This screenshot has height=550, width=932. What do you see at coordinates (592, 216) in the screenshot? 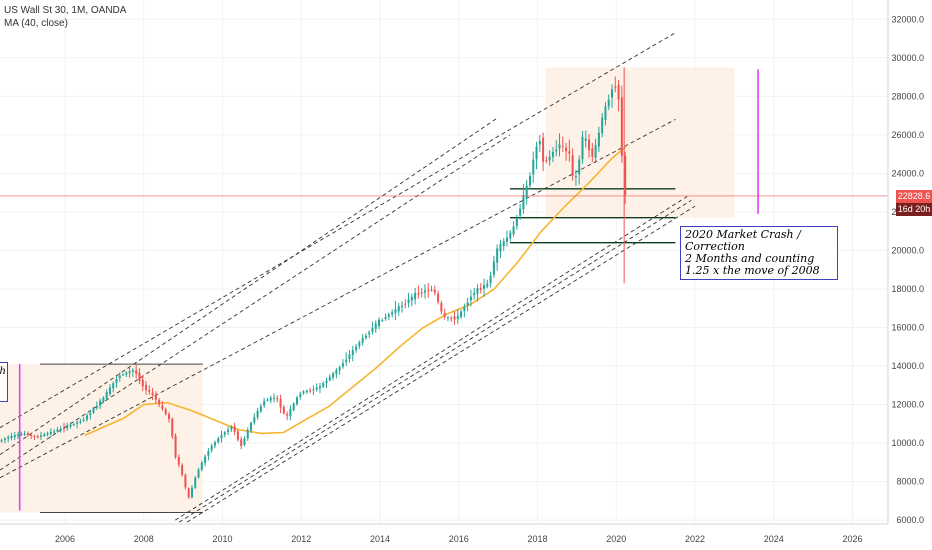
I see `support-lines` at bounding box center [592, 216].